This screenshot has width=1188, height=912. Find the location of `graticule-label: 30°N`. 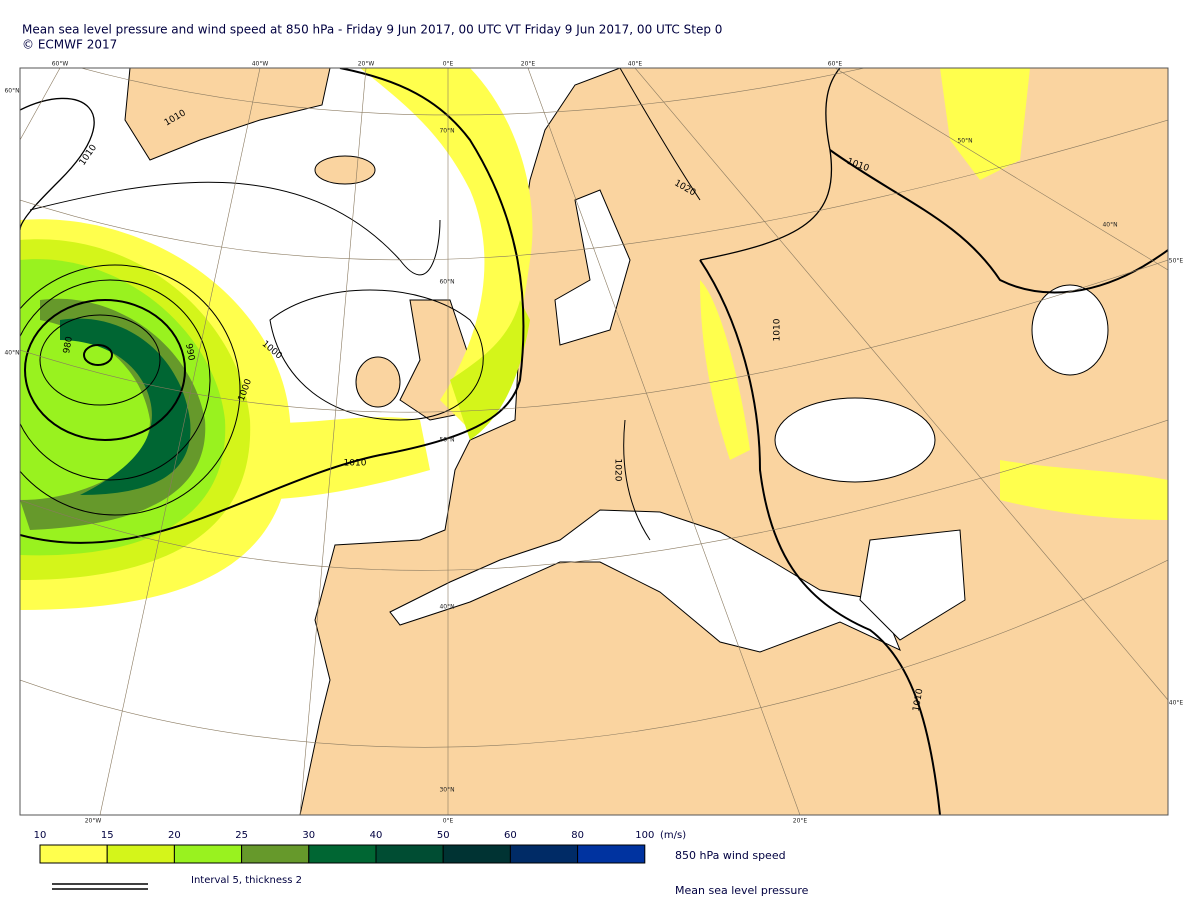

graticule-label: 30°N is located at coordinates (446, 790).